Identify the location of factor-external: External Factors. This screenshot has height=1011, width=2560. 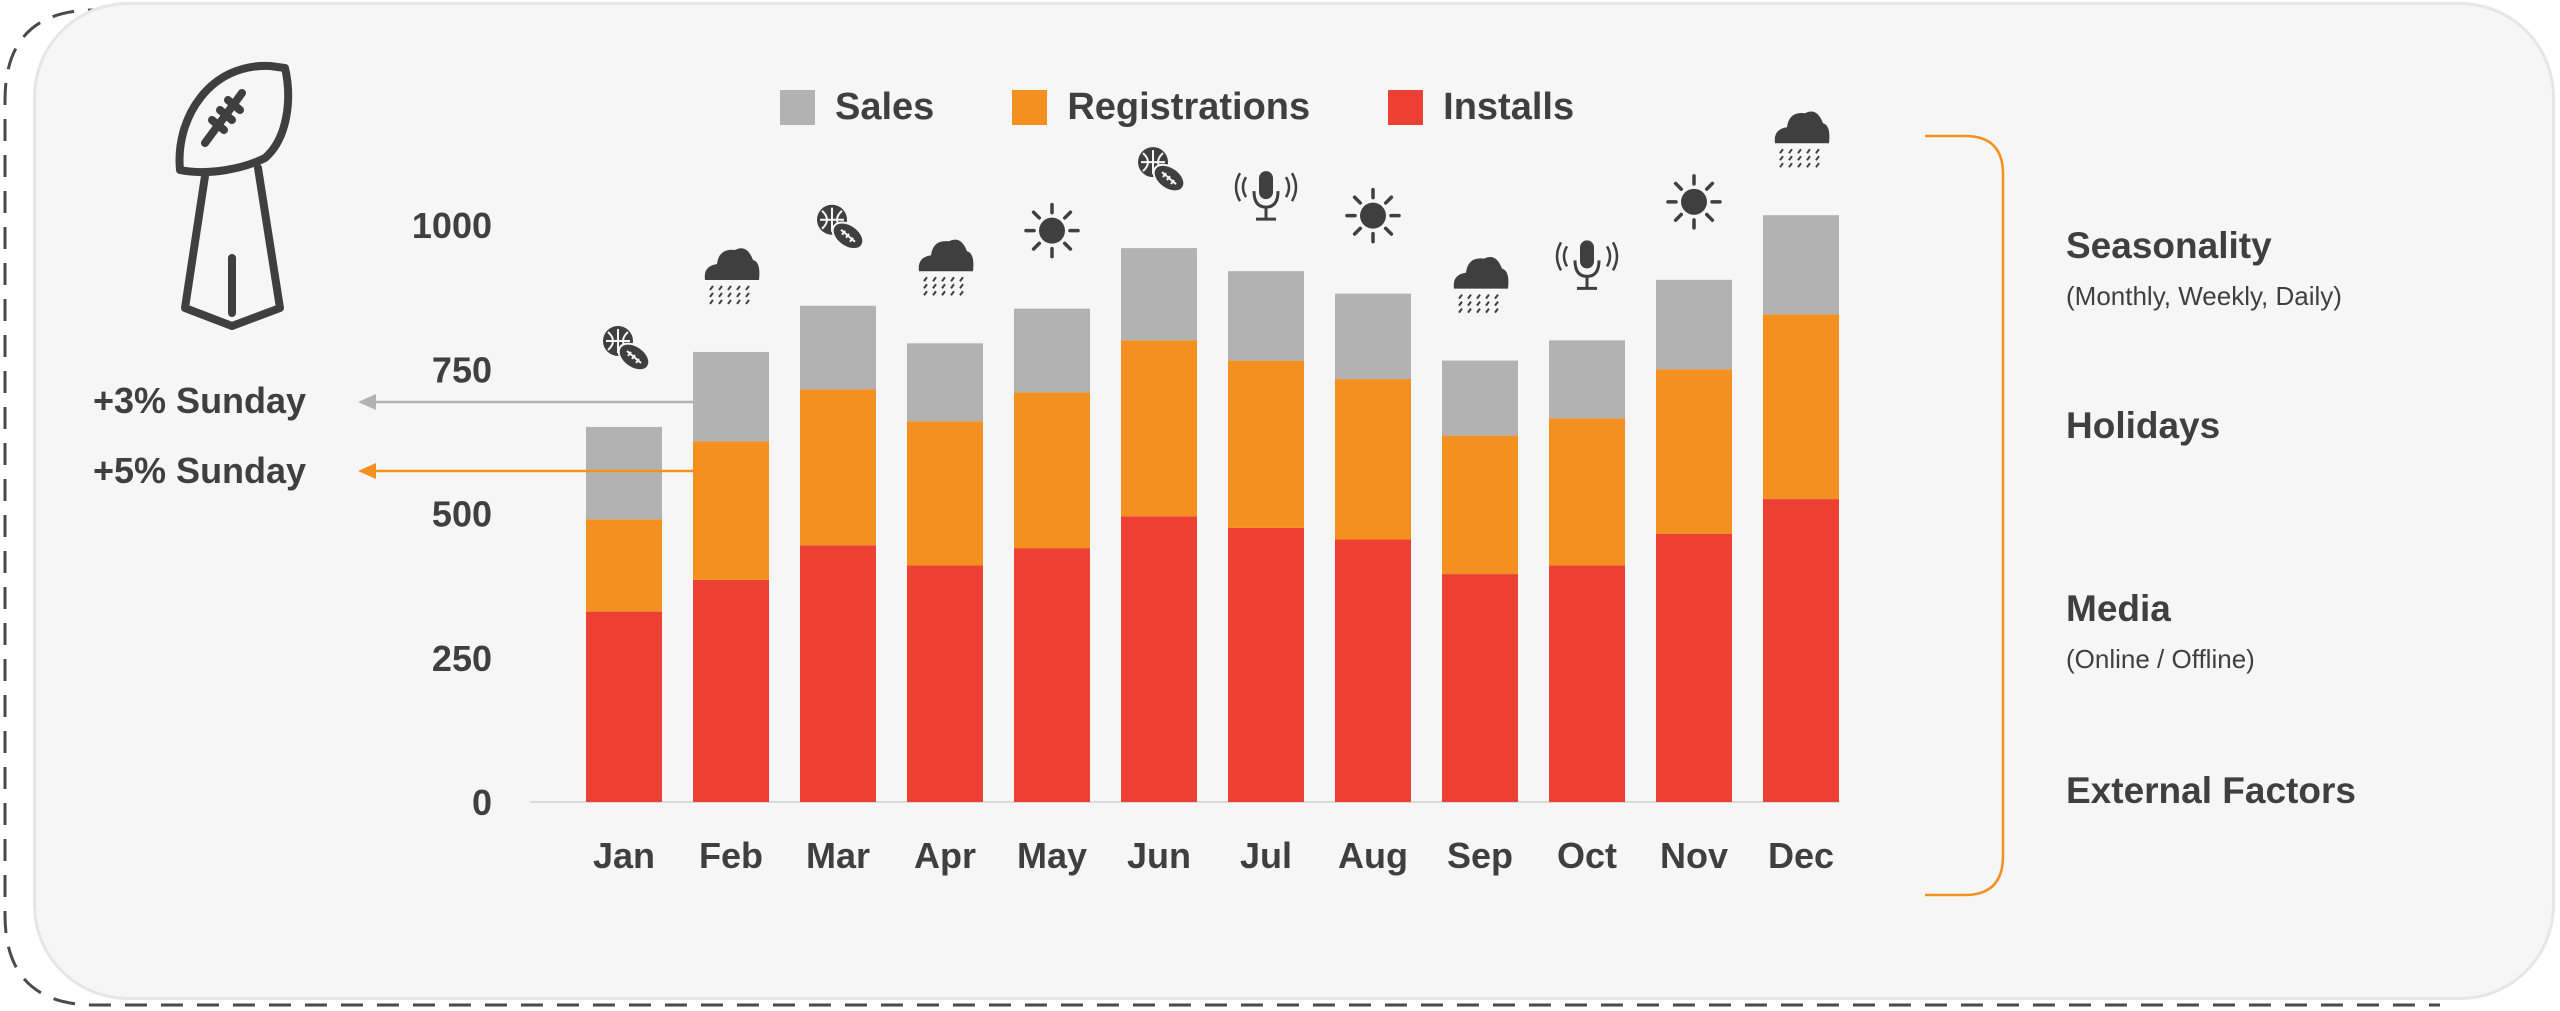
(2211, 791).